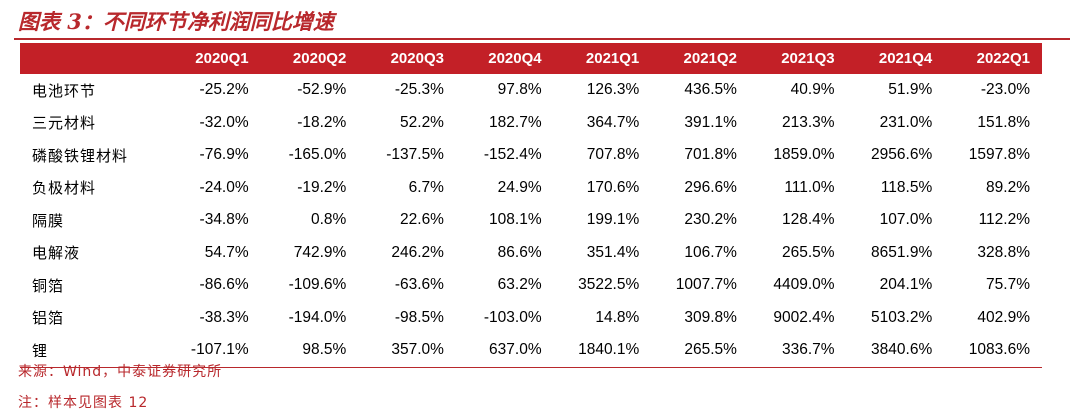  What do you see at coordinates (91, 351) in the screenshot?
I see `row-label: 锂` at bounding box center [91, 351].